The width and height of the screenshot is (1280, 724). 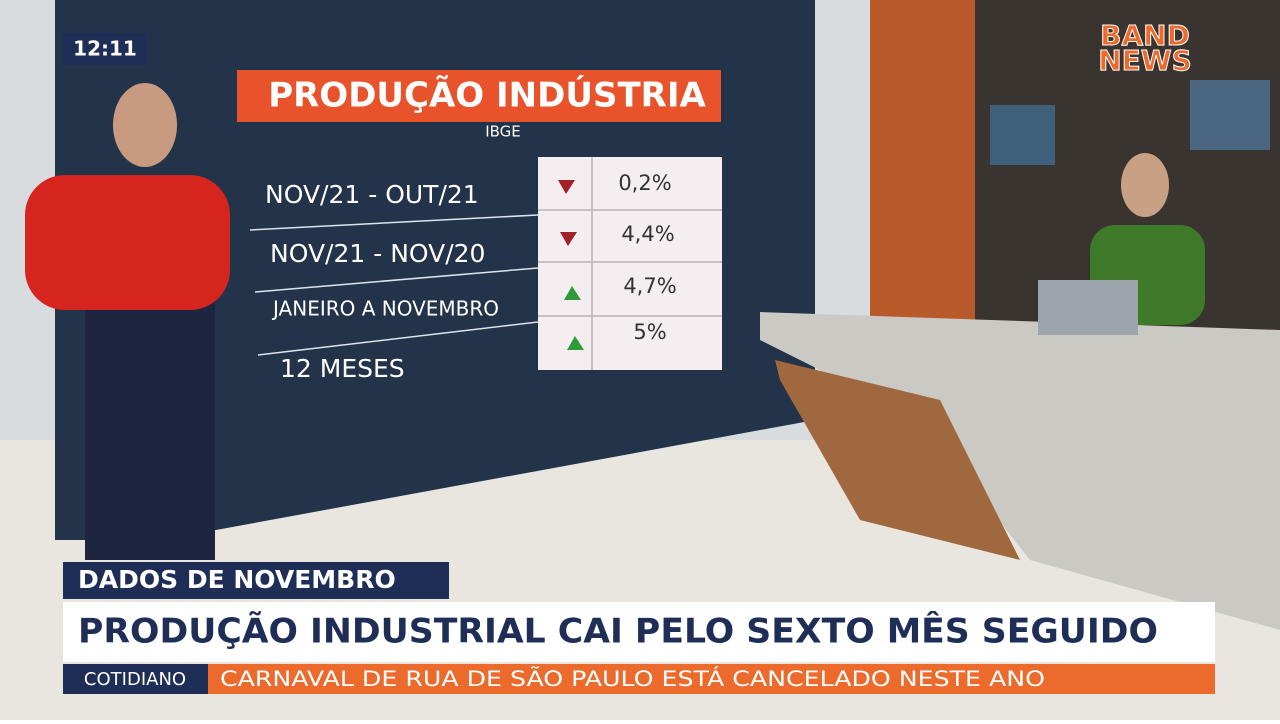 What do you see at coordinates (394, 285) in the screenshot?
I see `row-dividers` at bounding box center [394, 285].